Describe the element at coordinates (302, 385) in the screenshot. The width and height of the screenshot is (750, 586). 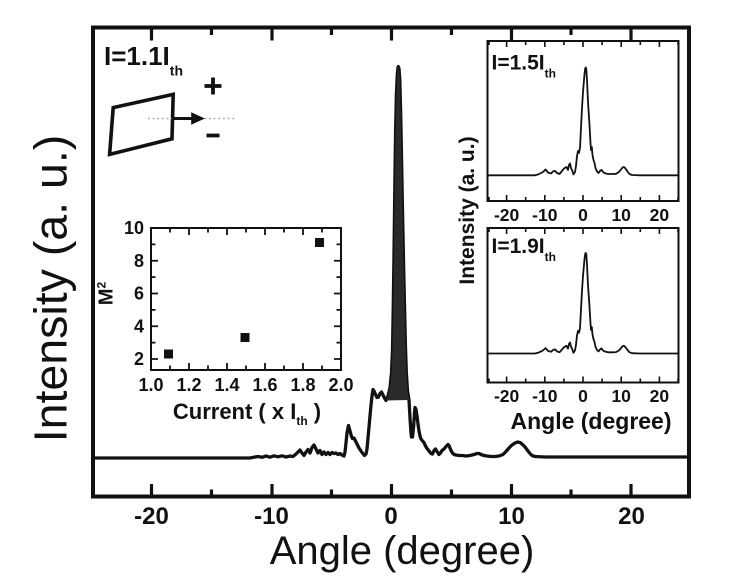
I see `svg-text: 1.8` at that location.